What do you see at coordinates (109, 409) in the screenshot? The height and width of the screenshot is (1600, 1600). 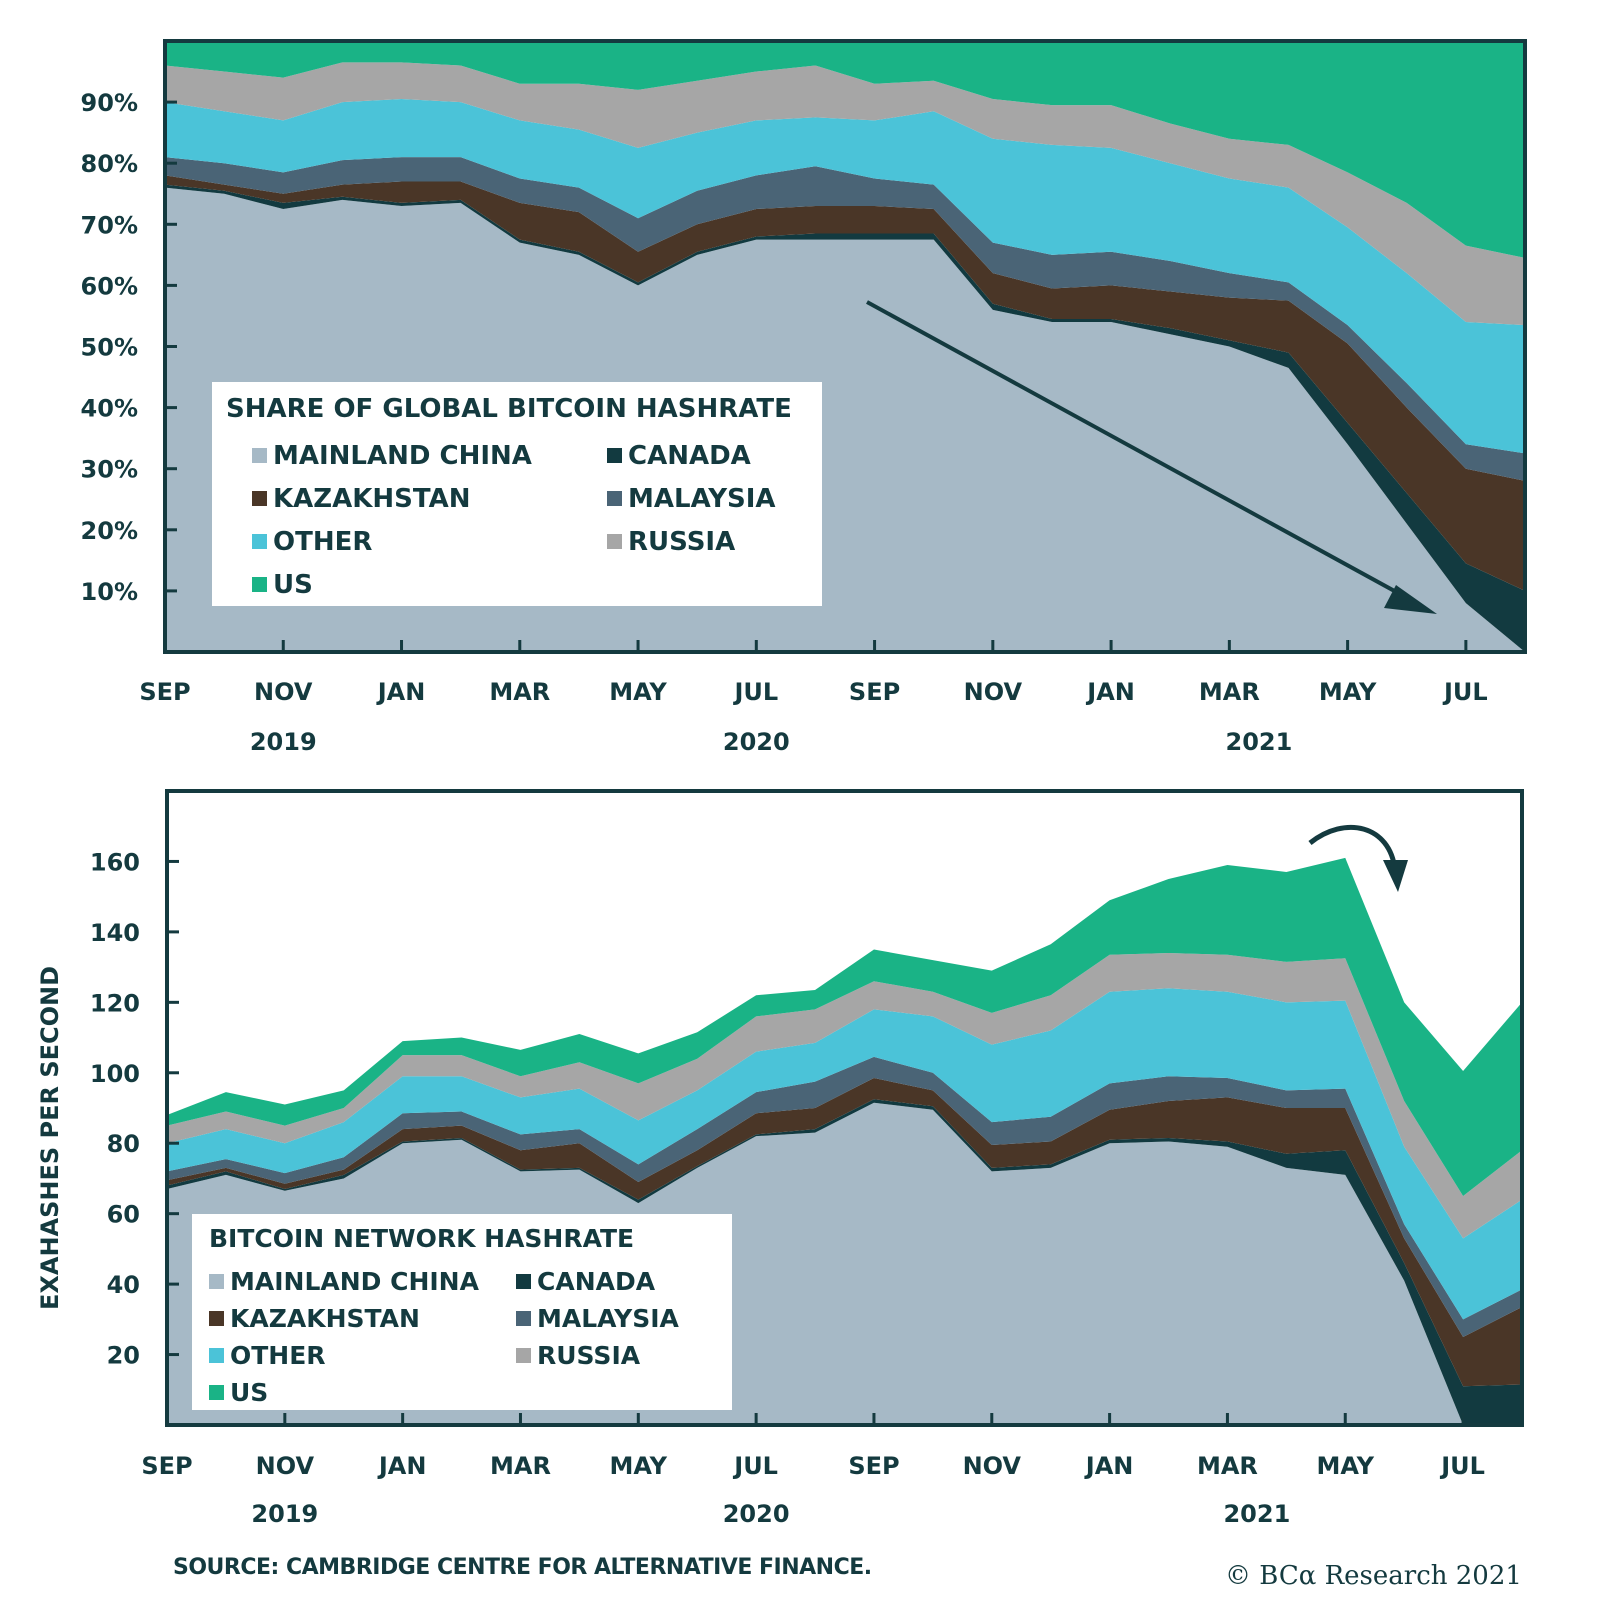 I see `y-tick-label: 40%` at bounding box center [109, 409].